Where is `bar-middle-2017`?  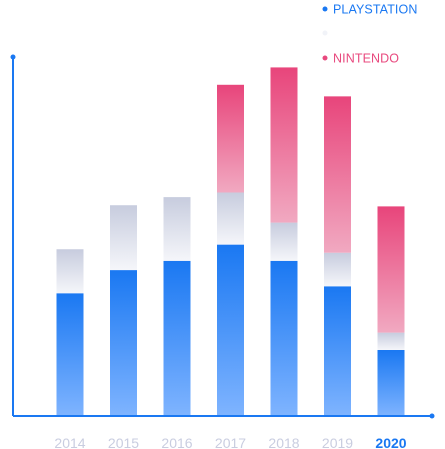 bar-middle-2017 is located at coordinates (230, 218).